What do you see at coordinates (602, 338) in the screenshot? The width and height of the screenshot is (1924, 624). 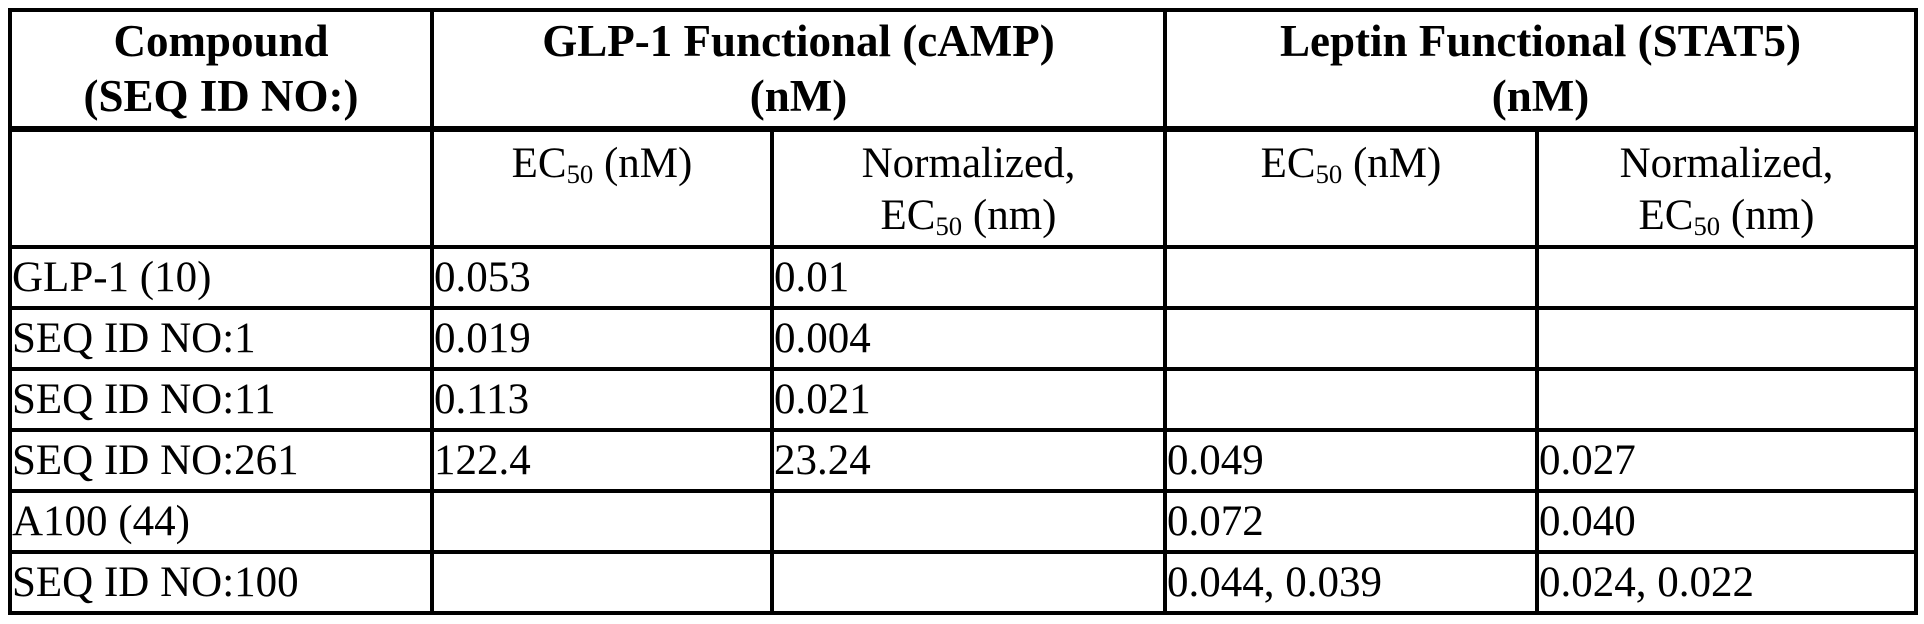 I see `glp1-ec50-value-cell: 0.019` at bounding box center [602, 338].